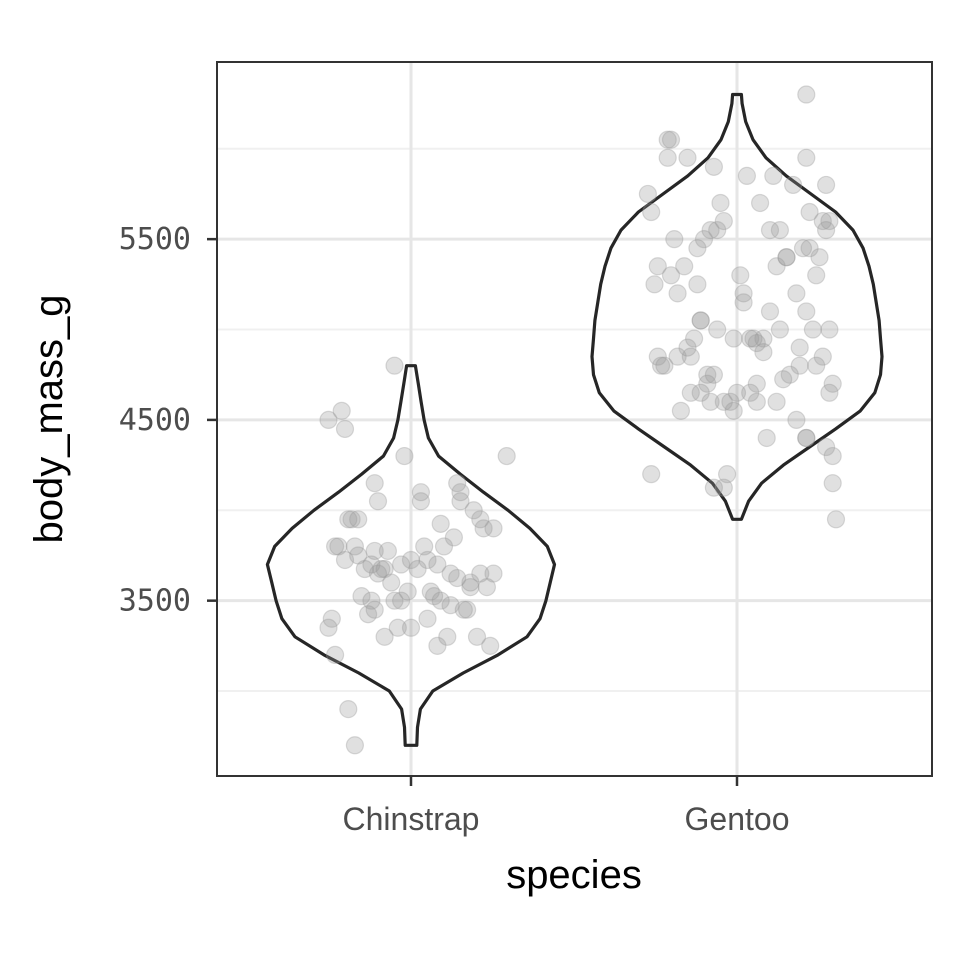 Image resolution: width=960 pixels, height=960 pixels. Describe the element at coordinates (155, 601) in the screenshot. I see `y-tick-label: 3500` at that location.